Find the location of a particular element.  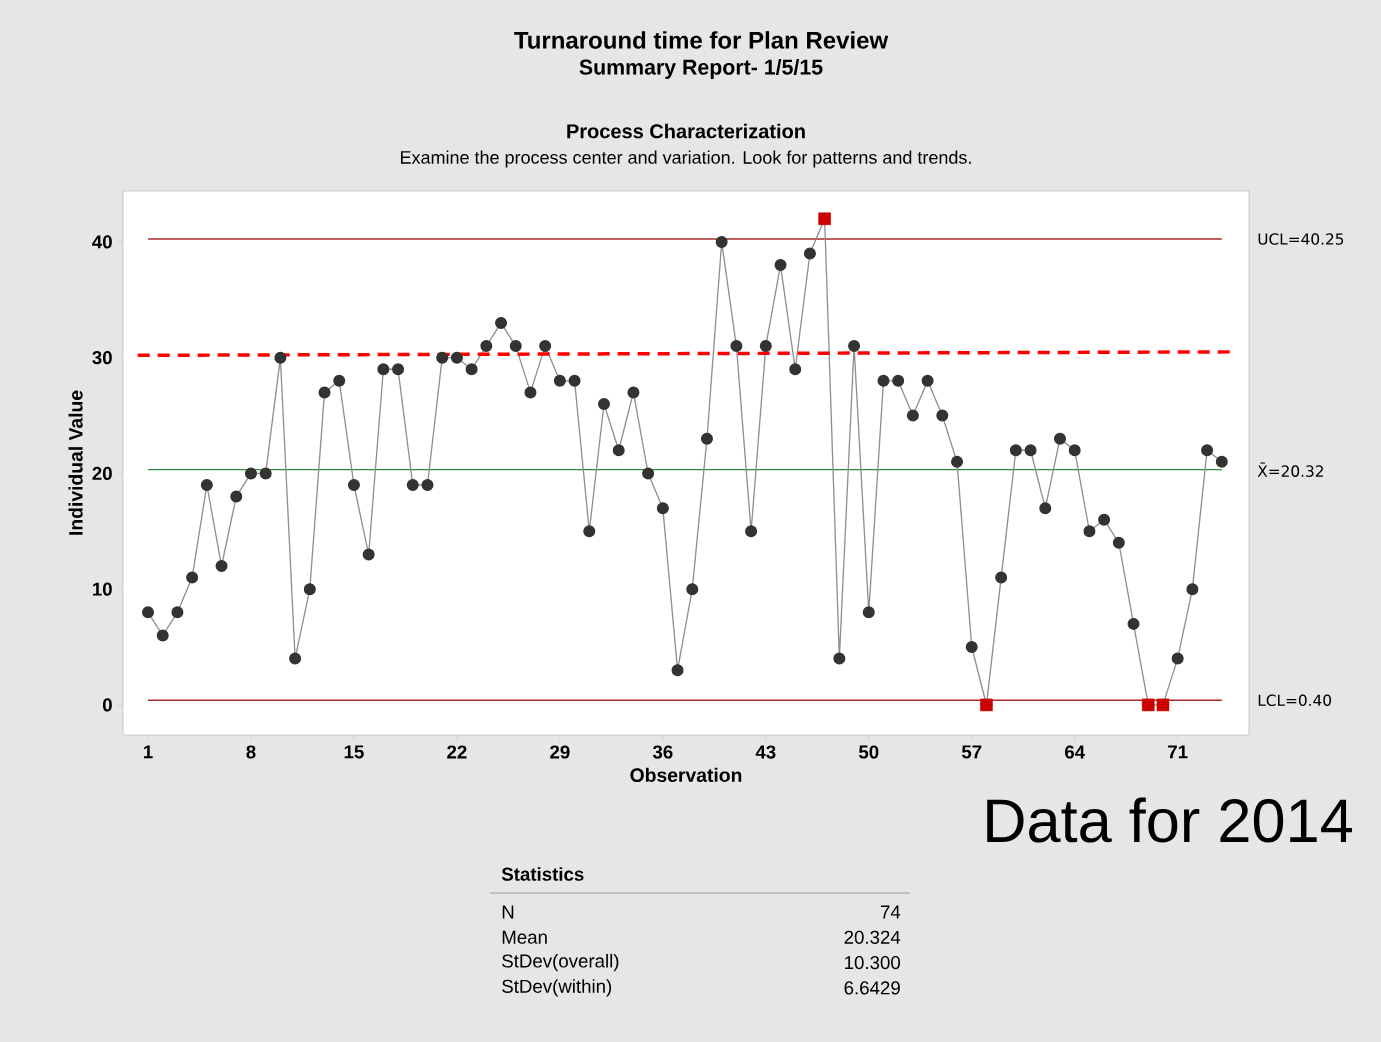

chart-subtitle: Summary Report- 1/5/15 is located at coordinates (701, 69).